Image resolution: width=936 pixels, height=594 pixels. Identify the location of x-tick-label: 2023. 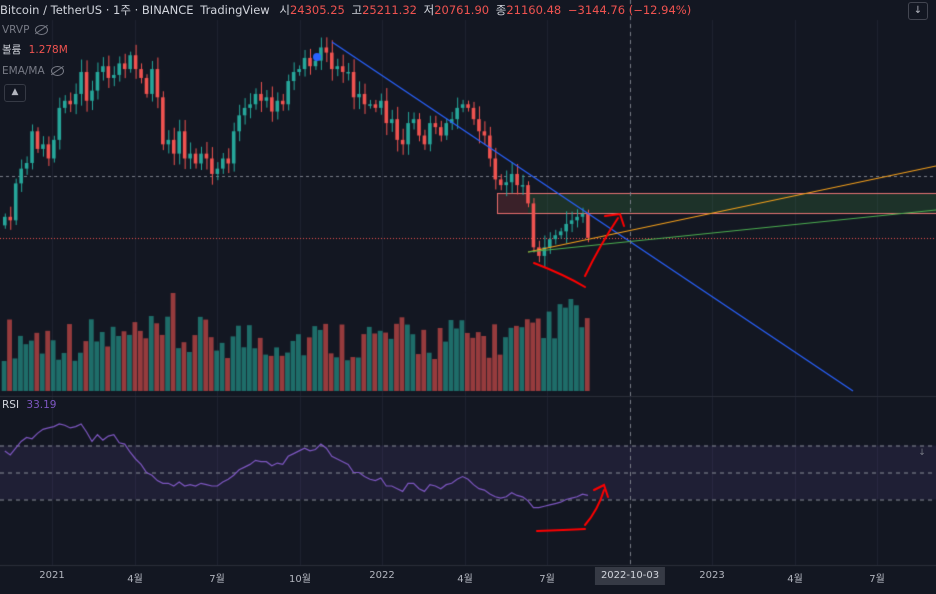
(712, 575).